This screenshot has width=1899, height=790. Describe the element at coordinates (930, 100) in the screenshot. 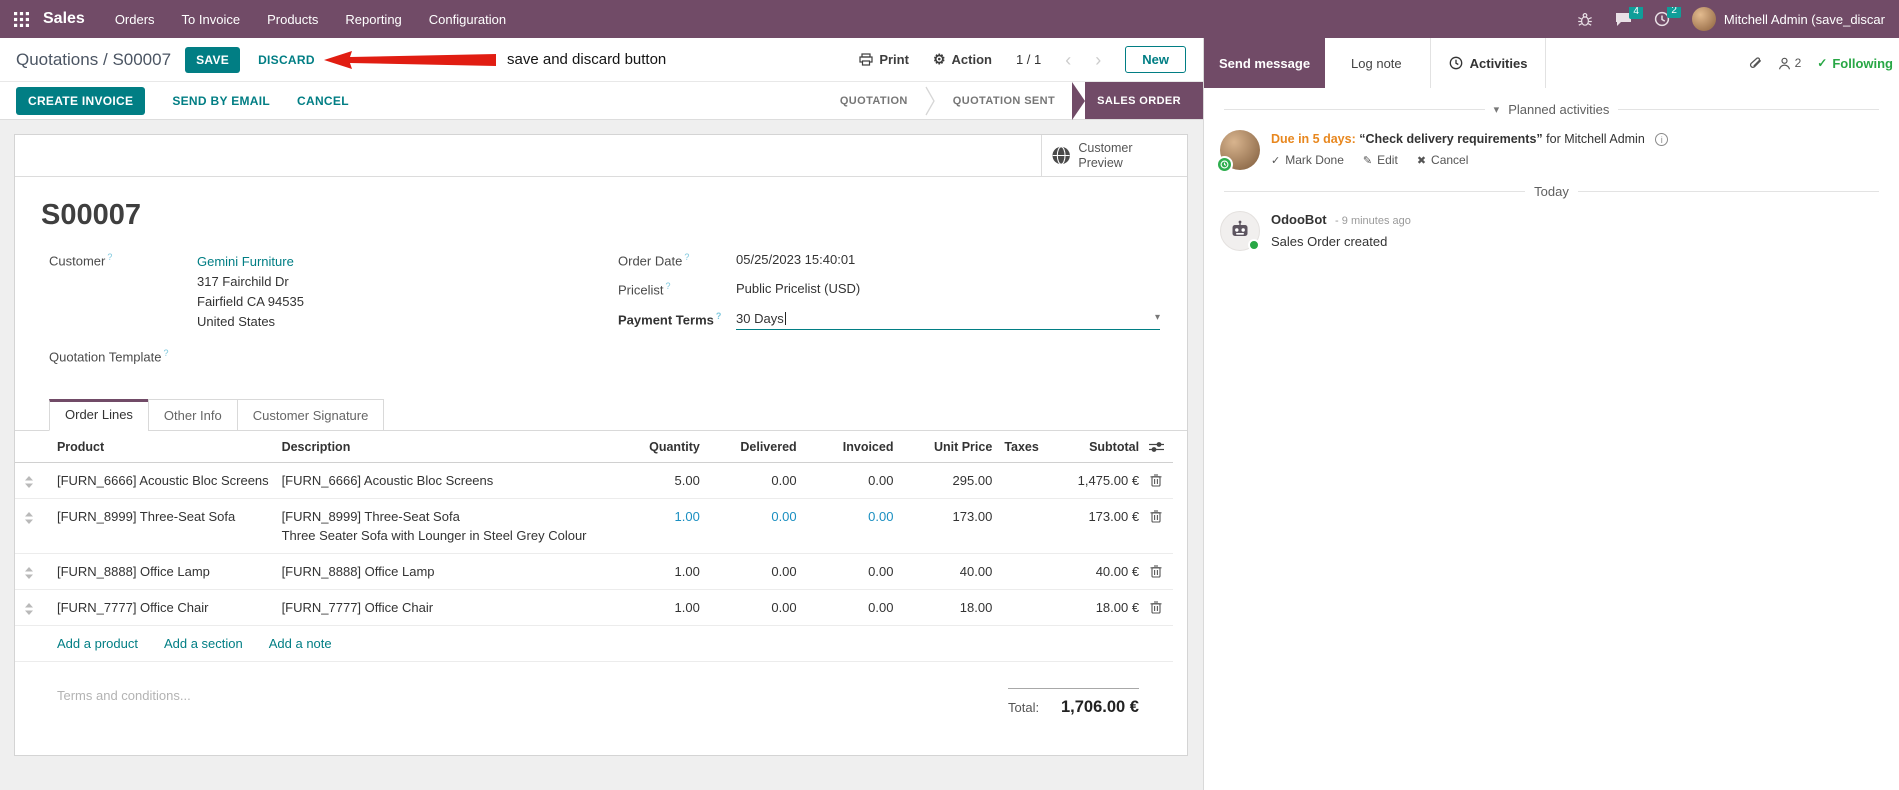

I see `chevron-separator-icon` at that location.